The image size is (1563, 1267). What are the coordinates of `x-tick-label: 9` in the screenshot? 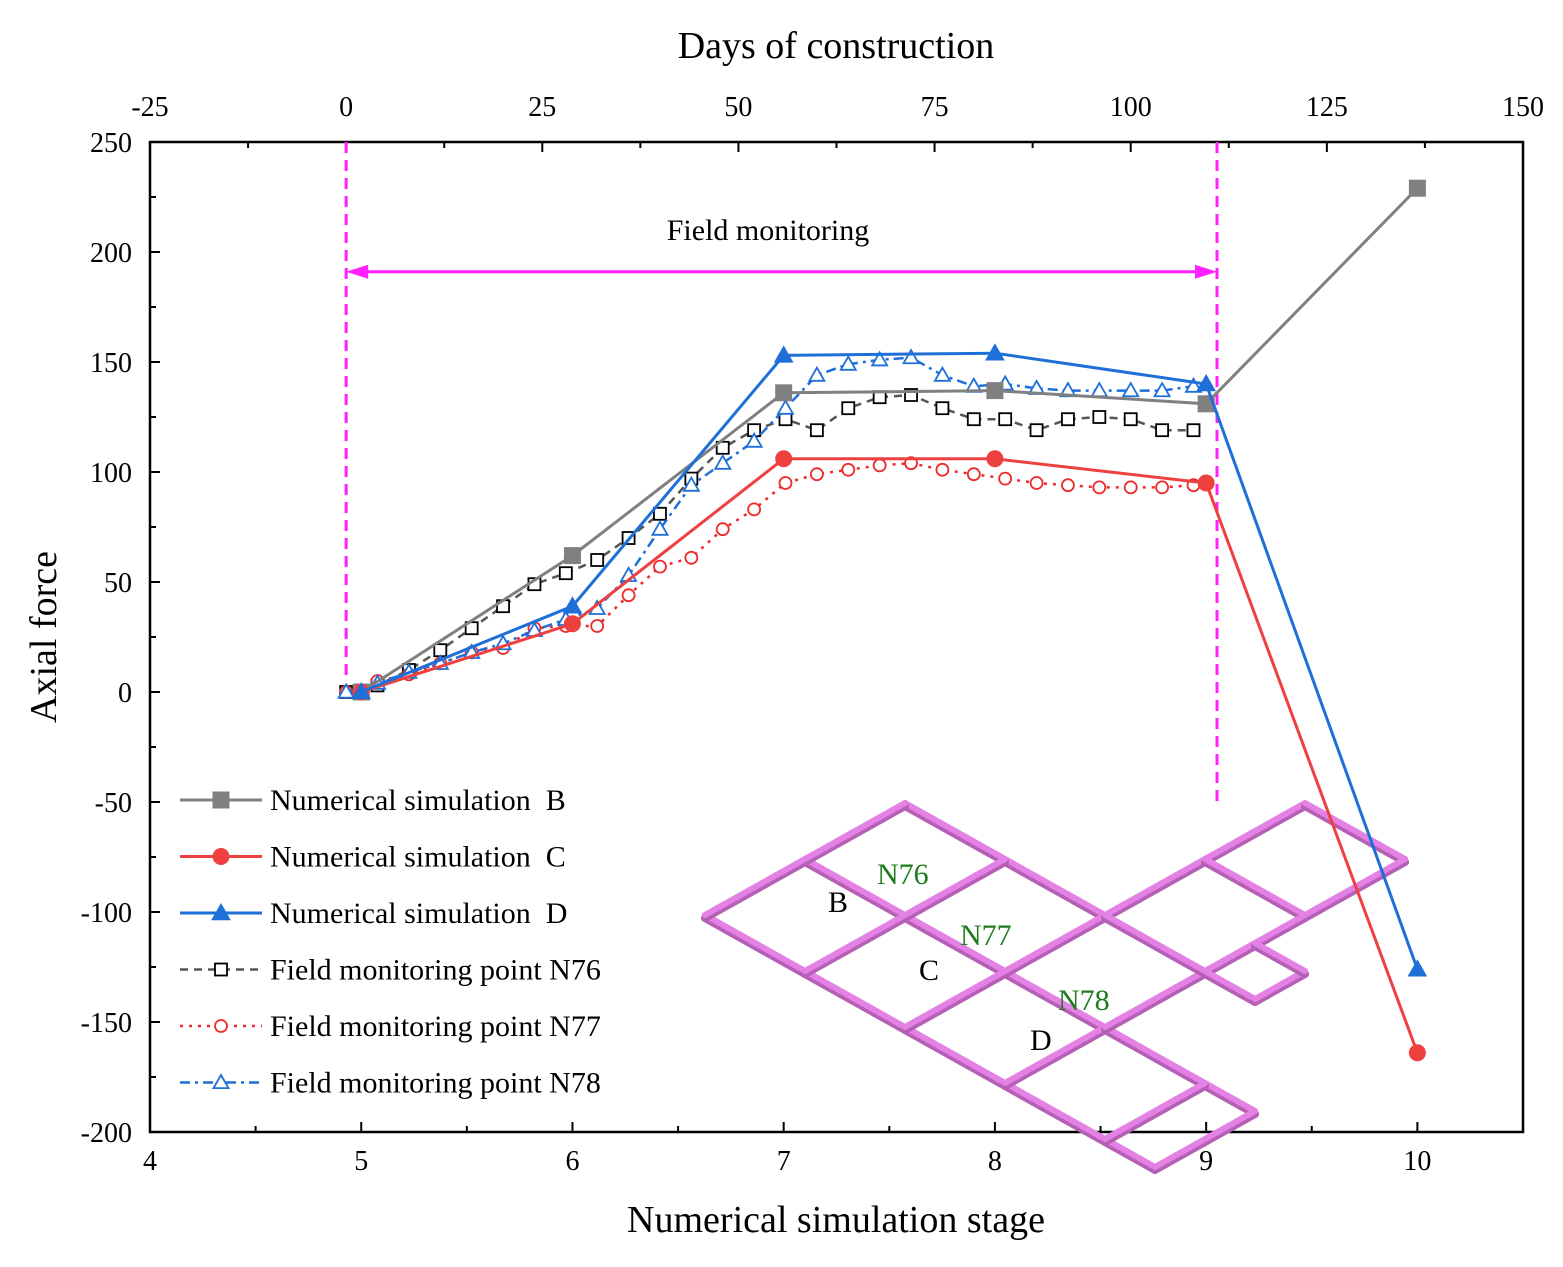 It's located at (1206, 1161).